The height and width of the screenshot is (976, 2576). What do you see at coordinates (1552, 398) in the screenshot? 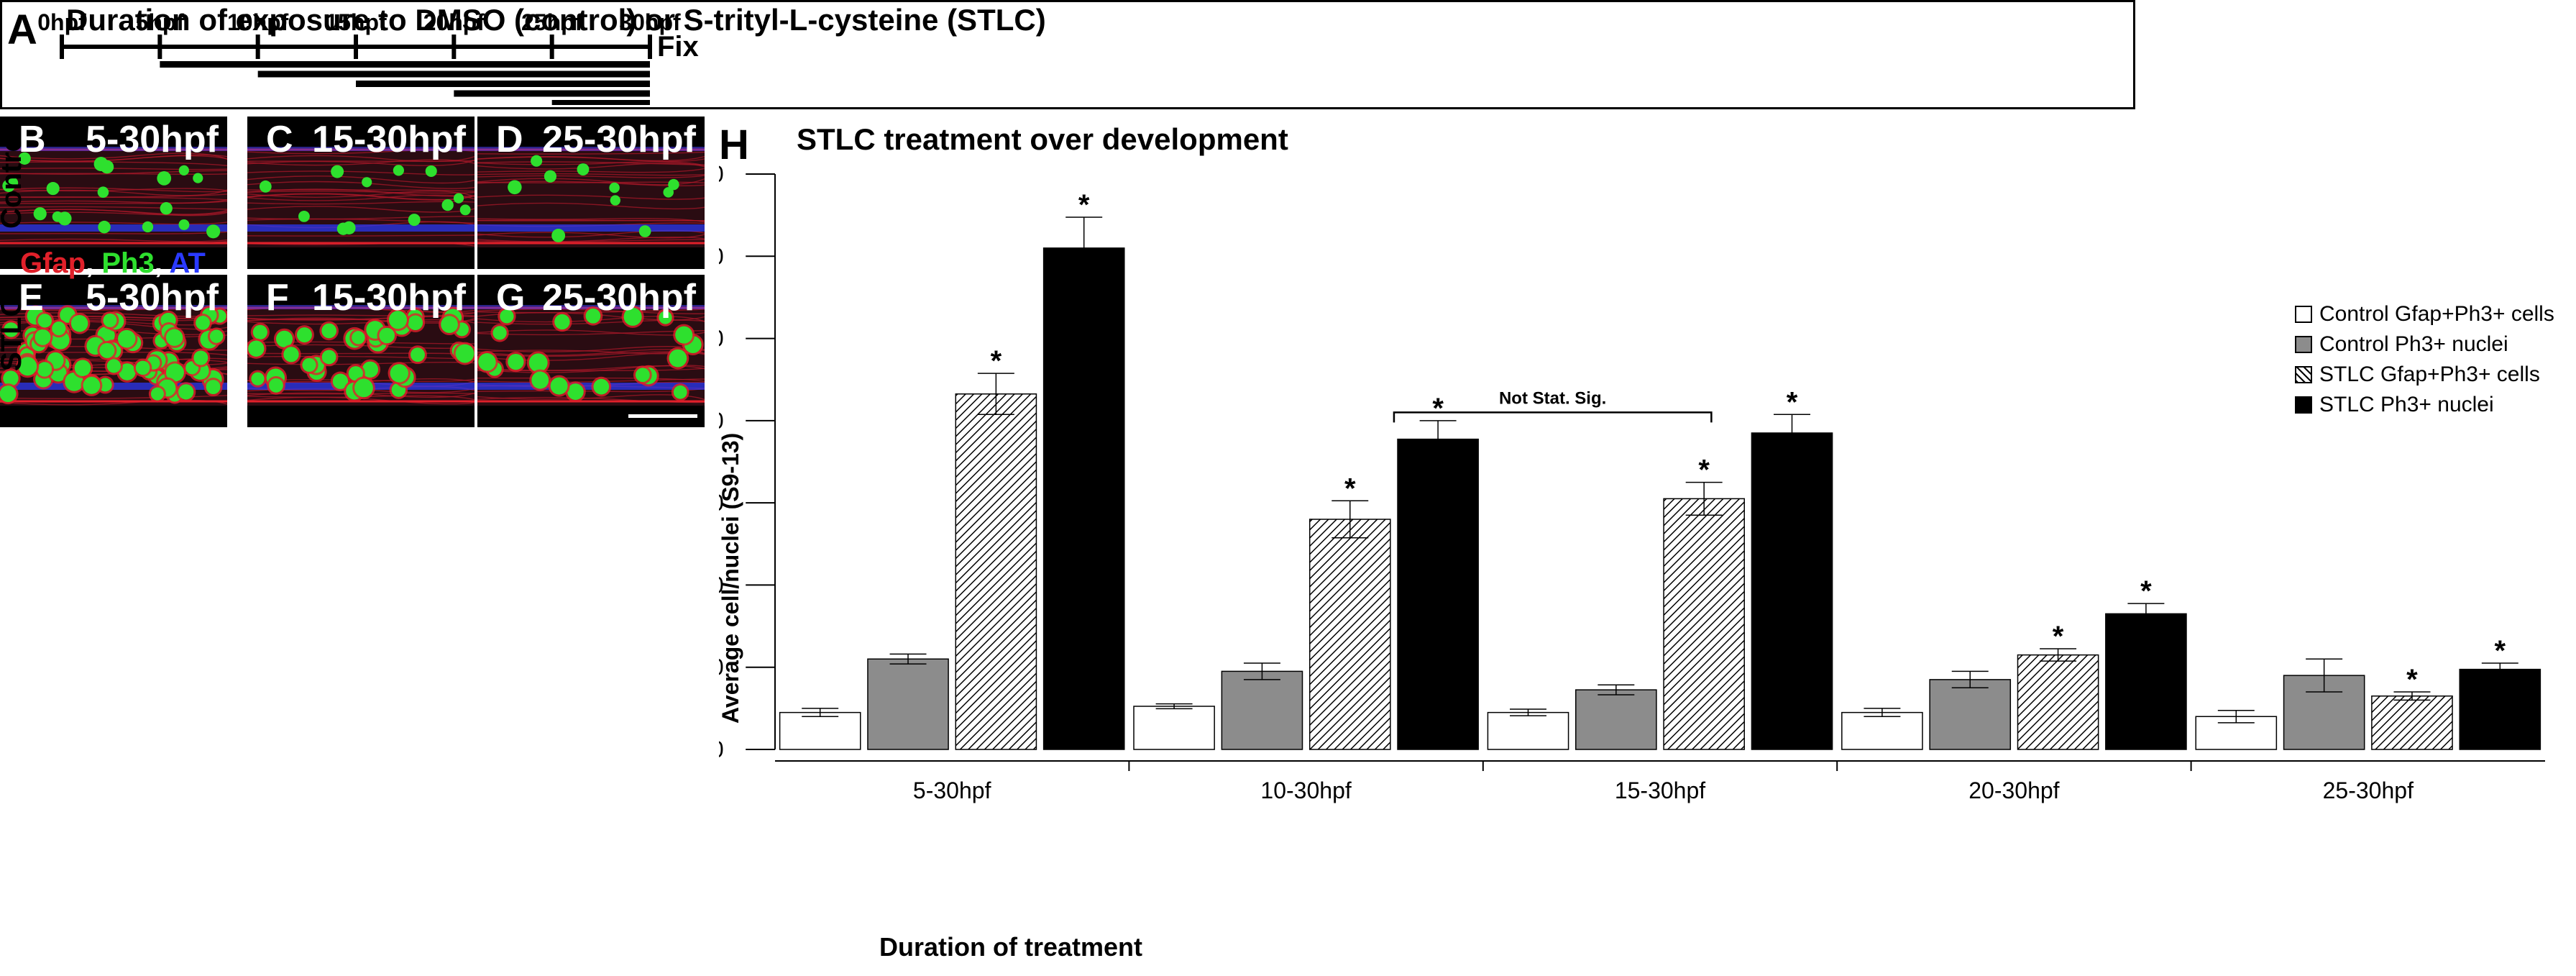
I see `not-sig-label: Not Stat. Sig.` at bounding box center [1552, 398].